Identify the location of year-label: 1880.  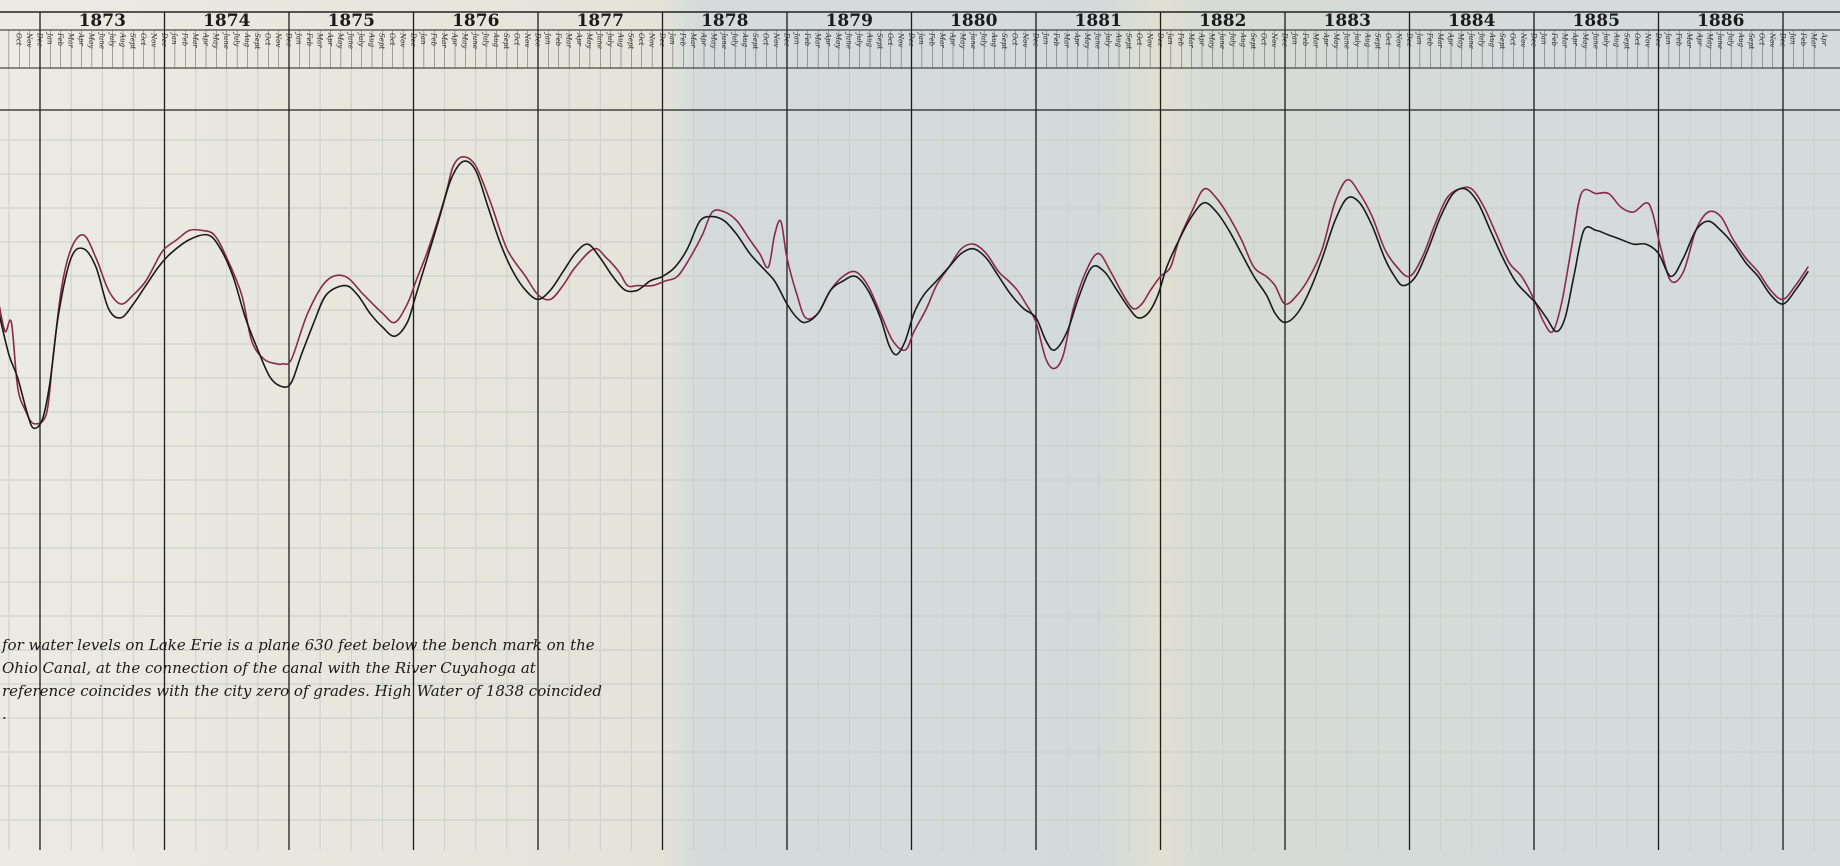
(973, 21).